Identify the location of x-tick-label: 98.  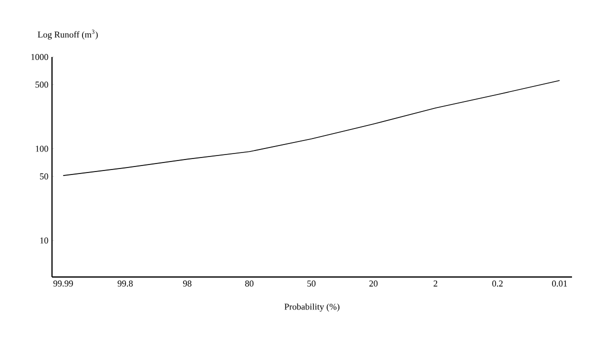
(187, 283).